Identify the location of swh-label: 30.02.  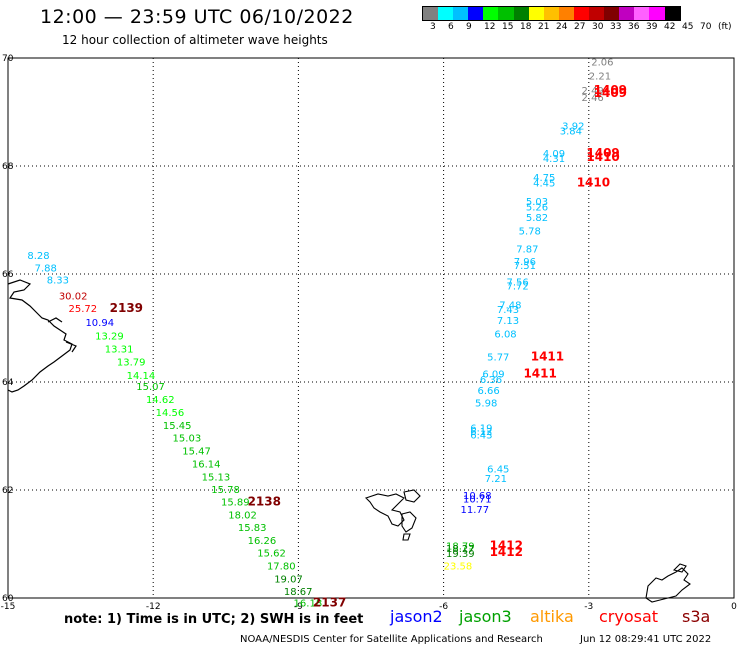
(73, 296).